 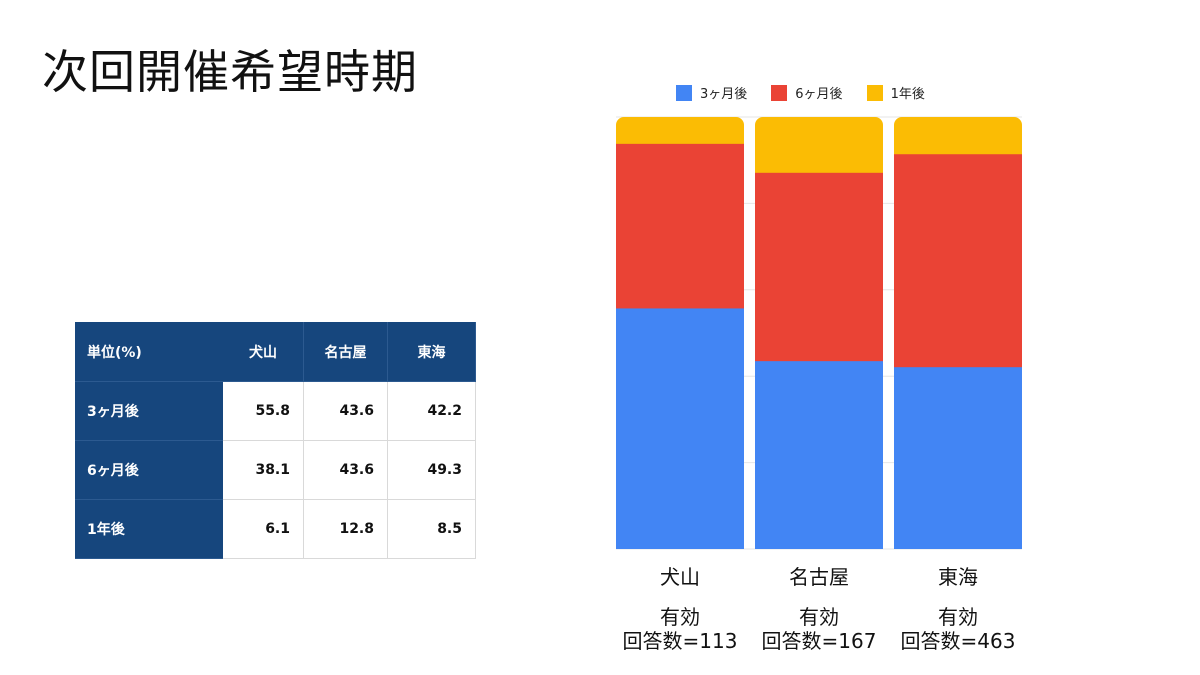 I want to click on legend-item: 6ヶ月後, so click(x=807, y=92).